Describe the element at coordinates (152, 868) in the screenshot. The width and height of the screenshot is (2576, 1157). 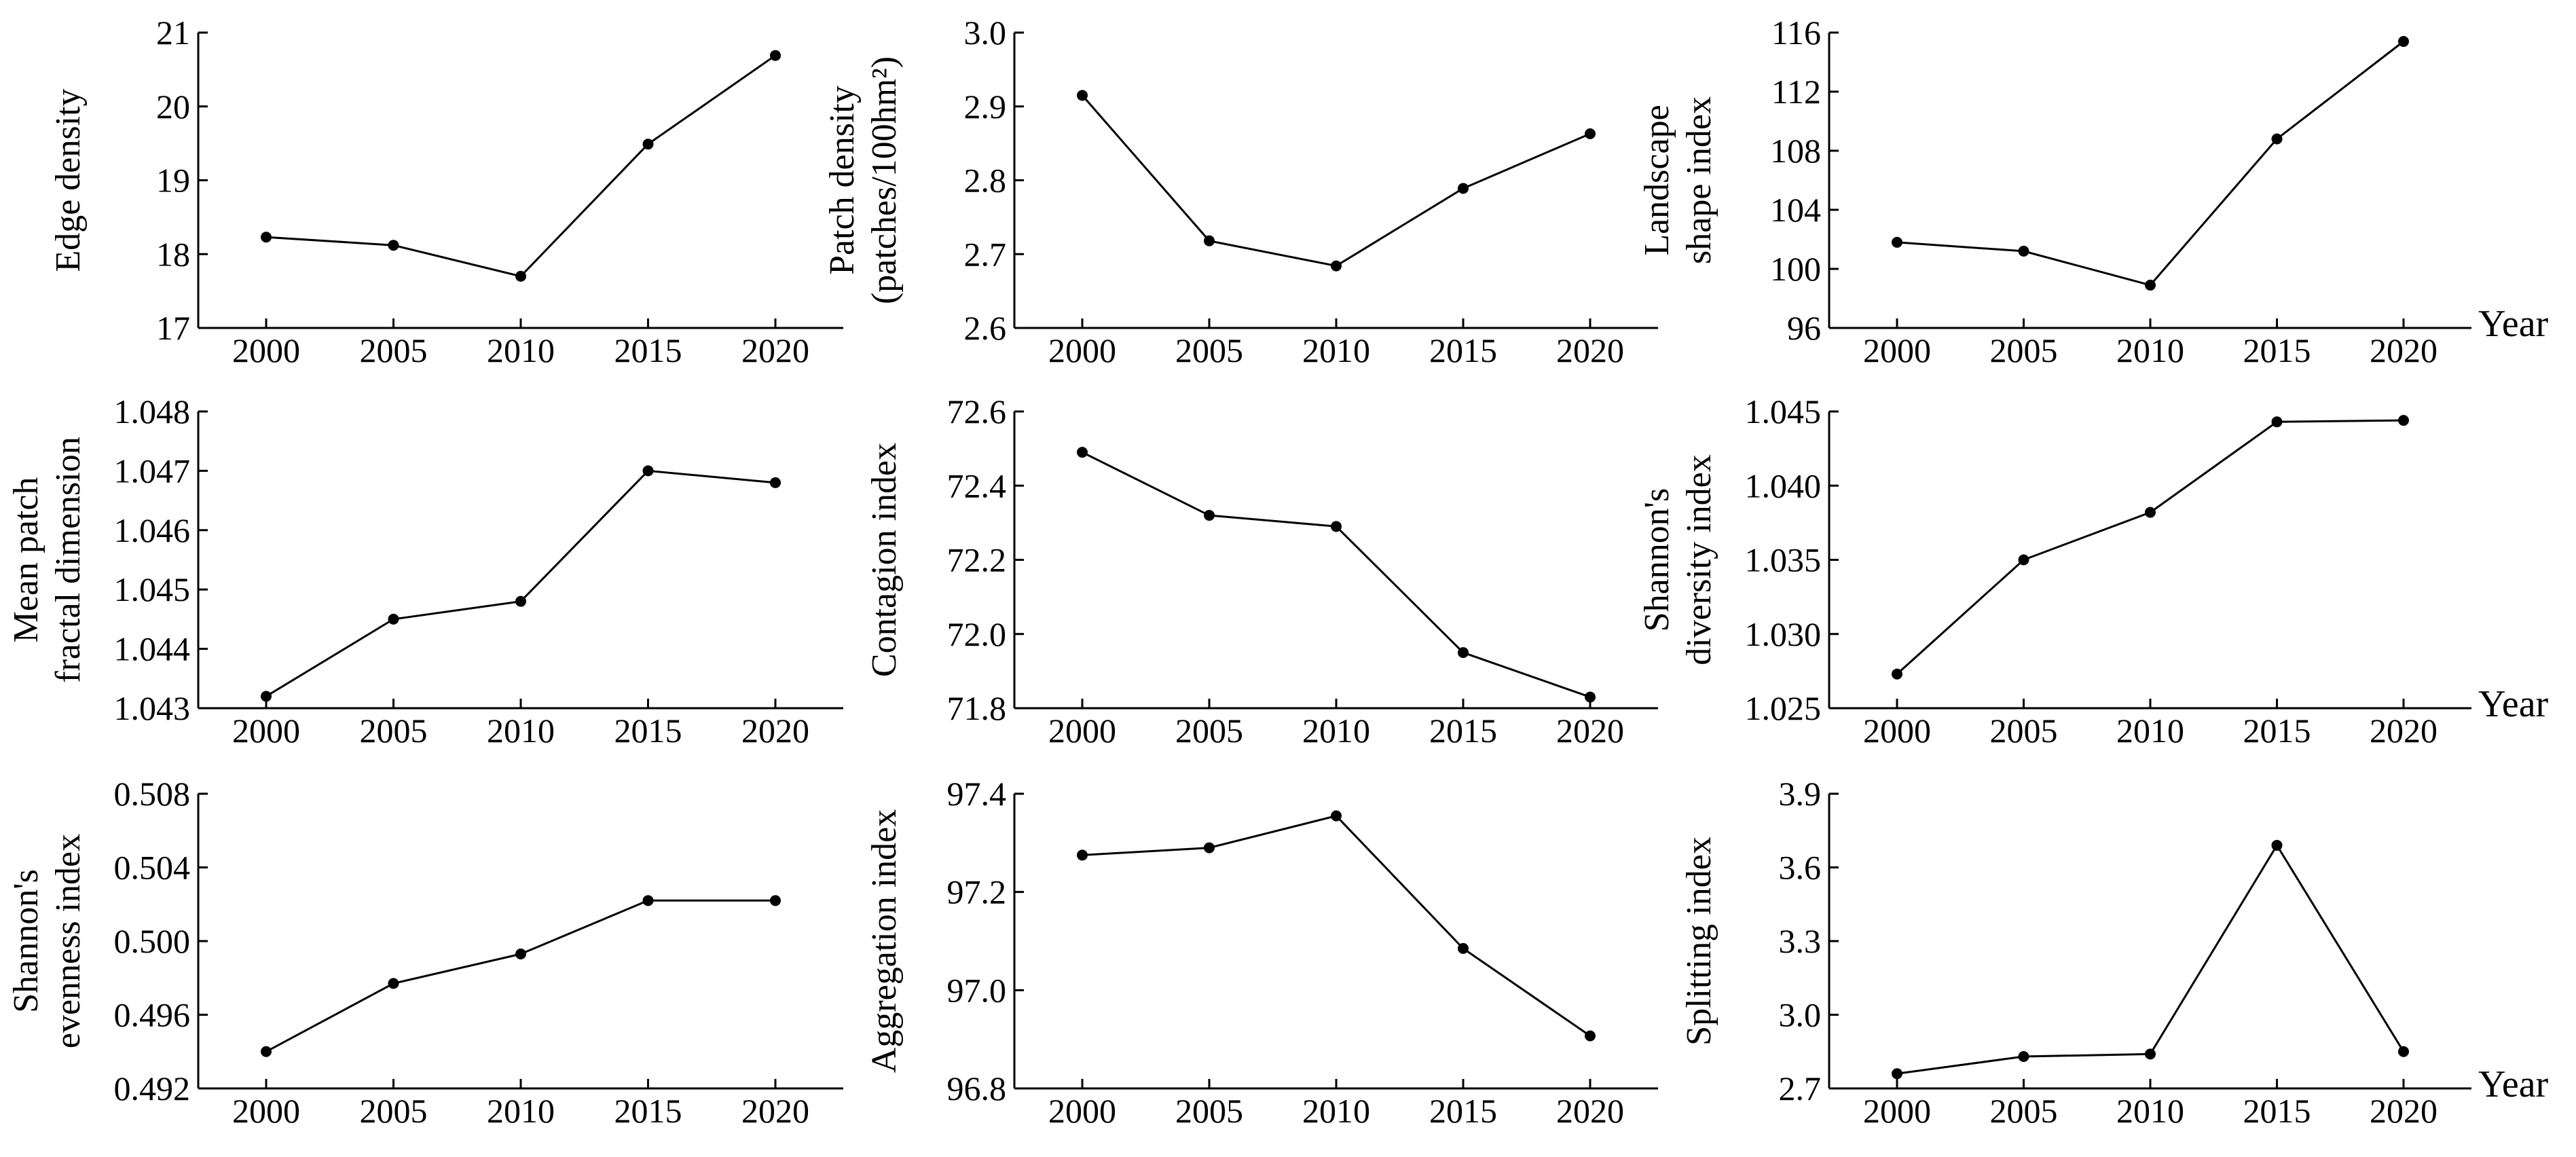
I see `y-tick-label: 0.504` at that location.